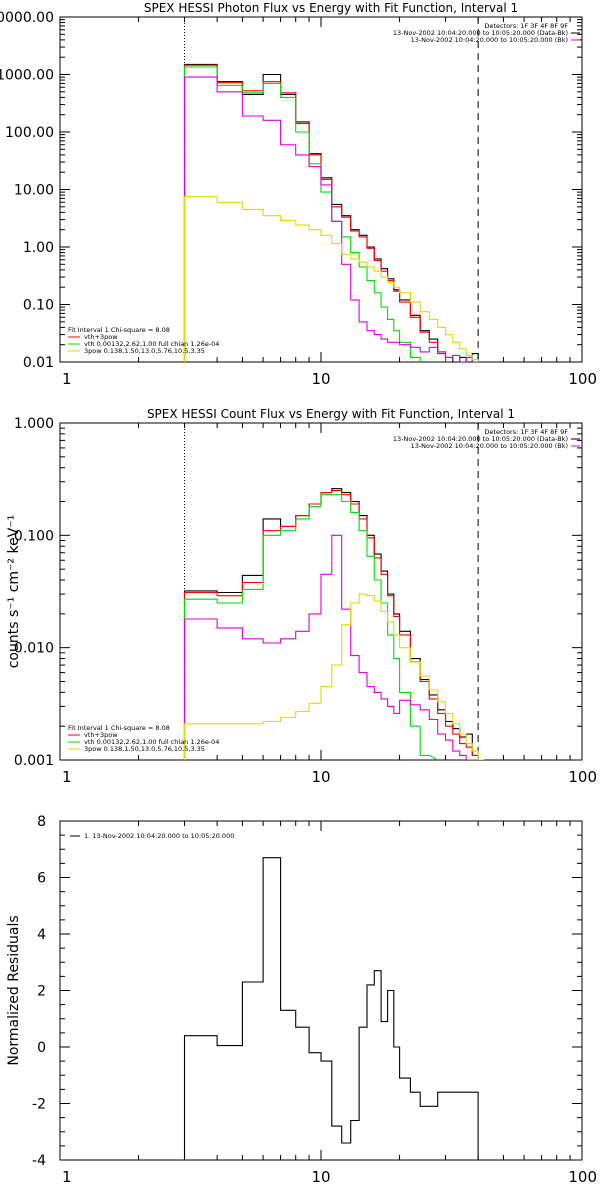  What do you see at coordinates (34, 649) in the screenshot?
I see `y-tick-label: 0.010` at bounding box center [34, 649].